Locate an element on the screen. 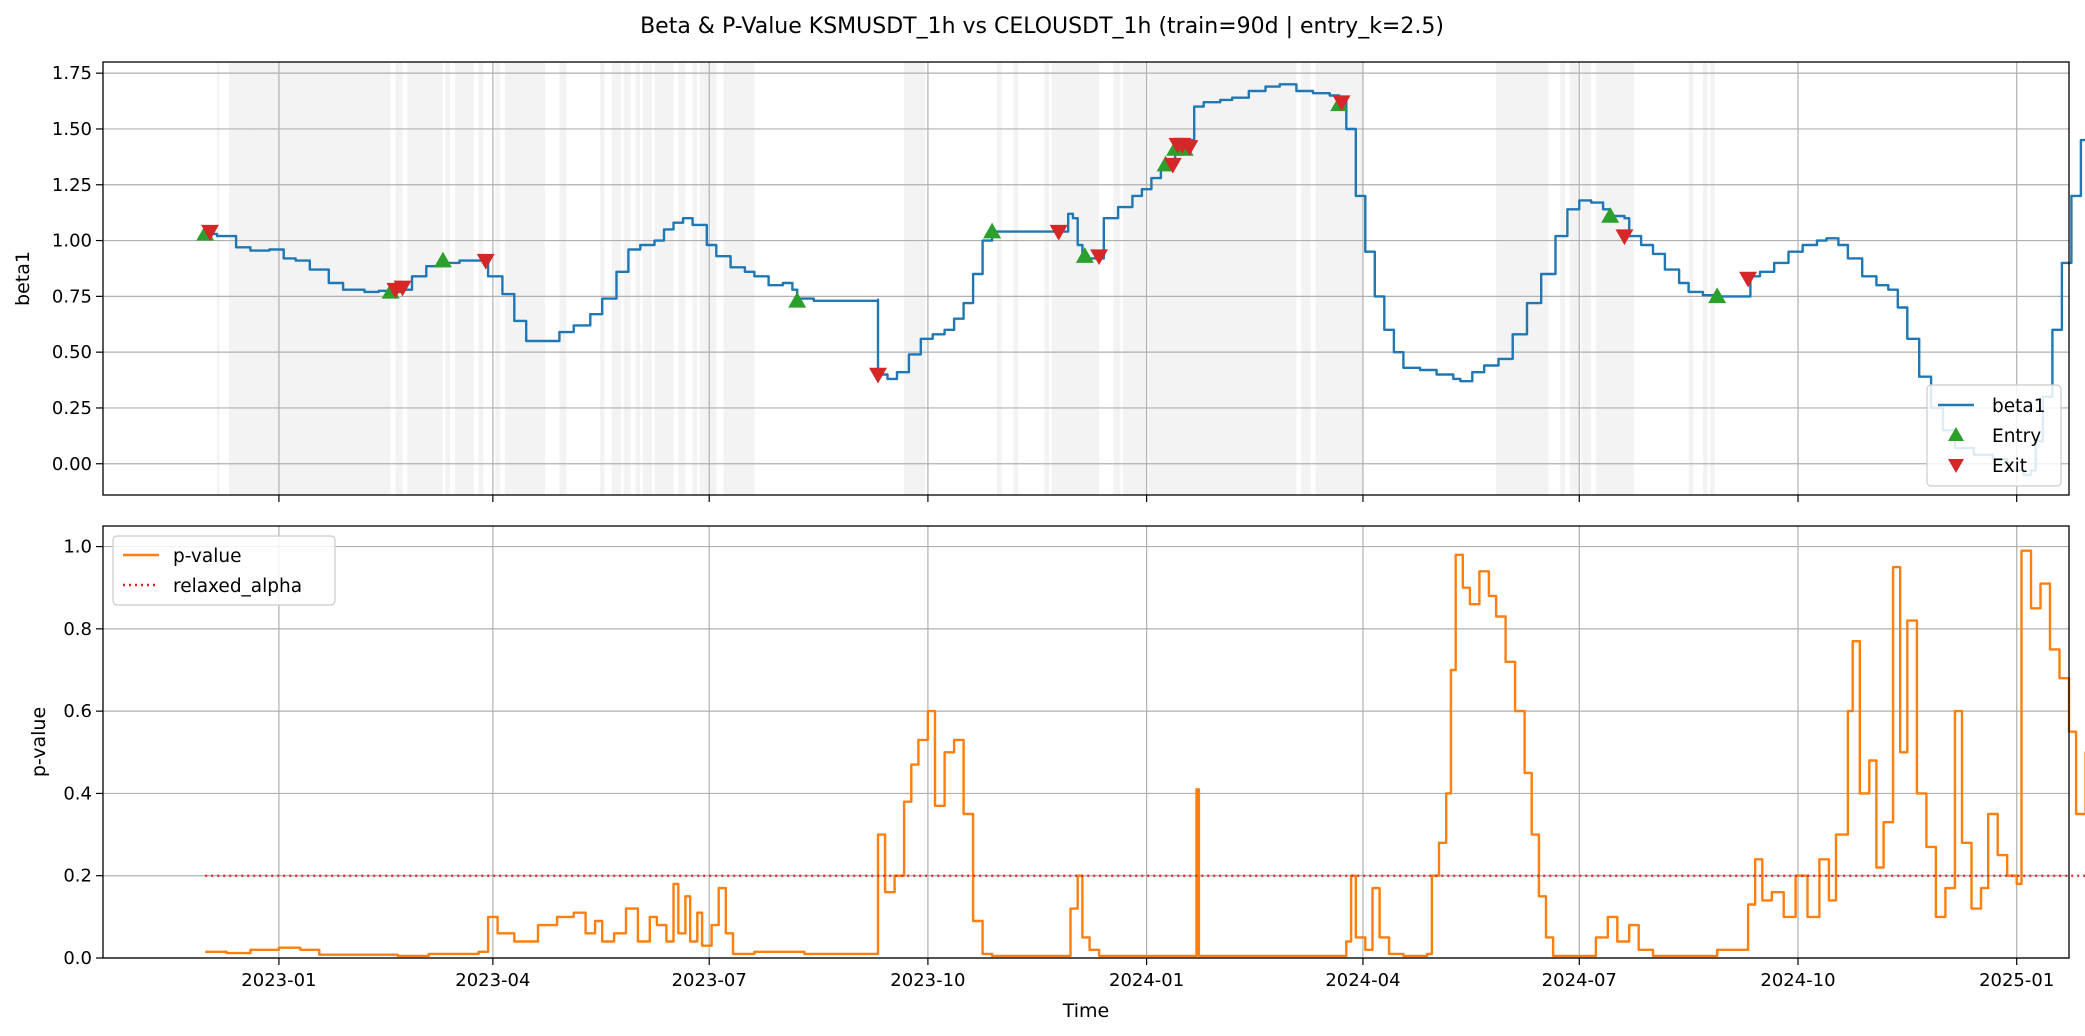 The height and width of the screenshot is (1036, 2085). beta-legend: beta1 Entry Exit is located at coordinates (1994, 435).